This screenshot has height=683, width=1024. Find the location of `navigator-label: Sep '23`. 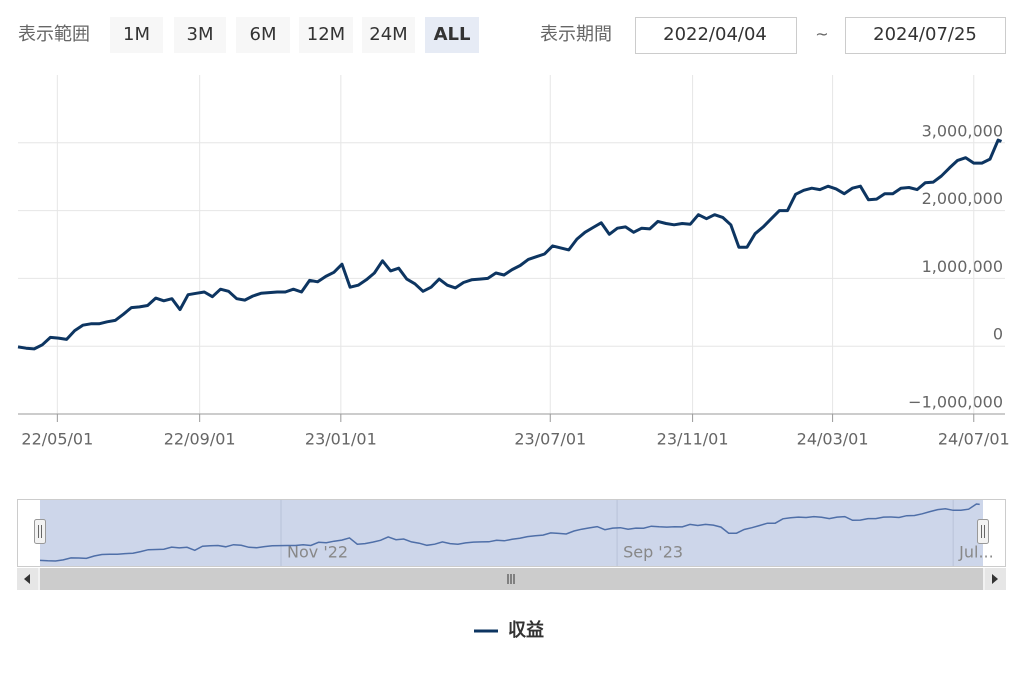

navigator-label: Sep '23 is located at coordinates (653, 552).